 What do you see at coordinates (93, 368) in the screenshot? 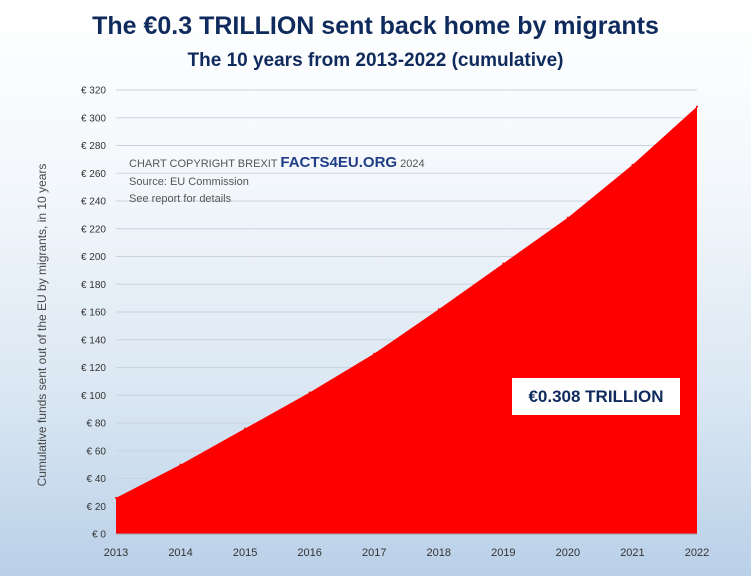
I see `y-tick-label: € 120` at bounding box center [93, 368].